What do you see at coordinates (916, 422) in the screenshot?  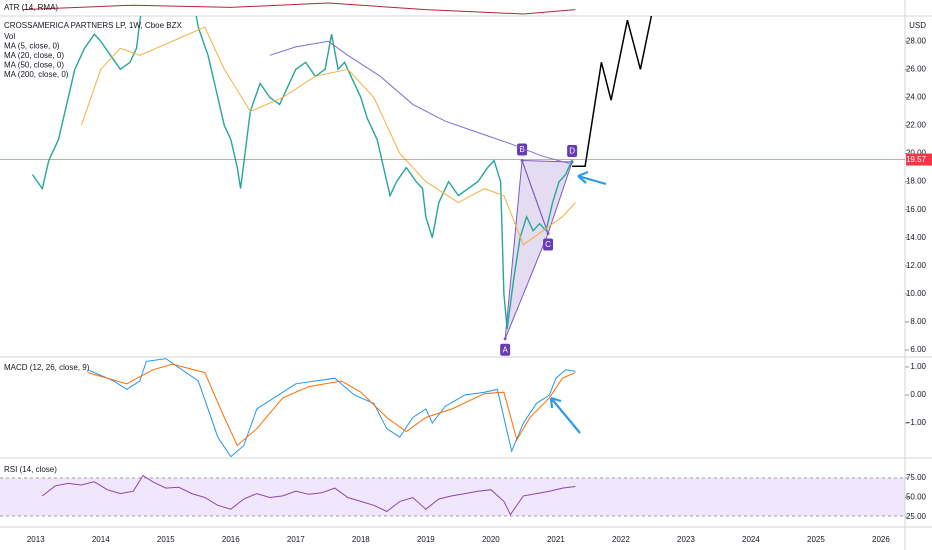 I see `y-tick-label: −1.00` at bounding box center [916, 422].